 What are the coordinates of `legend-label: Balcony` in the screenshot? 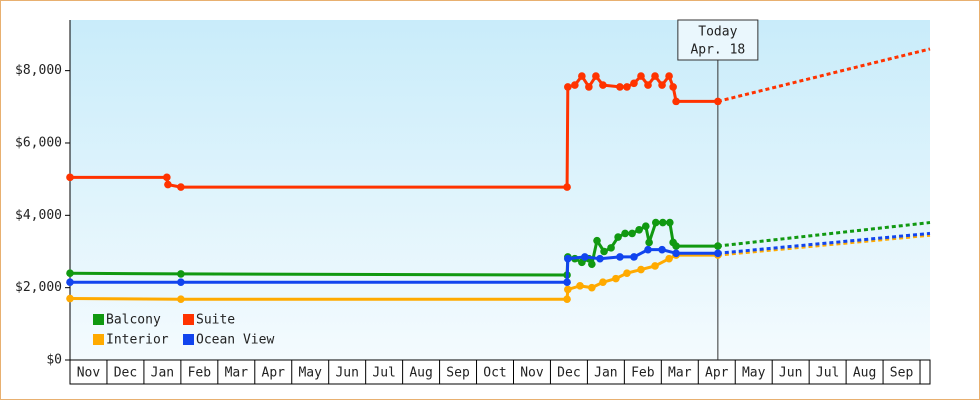 It's located at (133, 320).